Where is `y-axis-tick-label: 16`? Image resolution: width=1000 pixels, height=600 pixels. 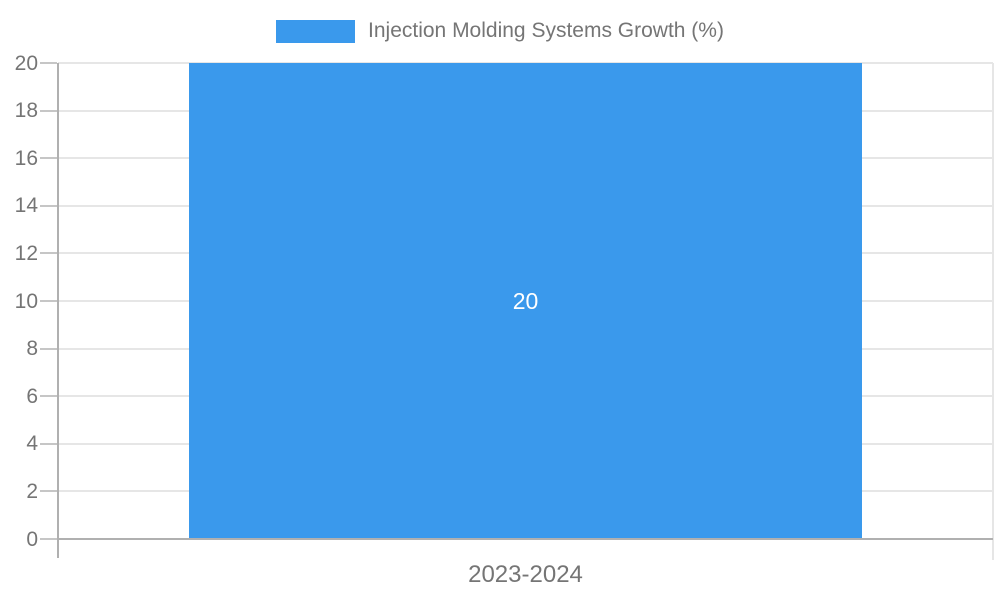 y-axis-tick-label: 16 is located at coordinates (26, 158).